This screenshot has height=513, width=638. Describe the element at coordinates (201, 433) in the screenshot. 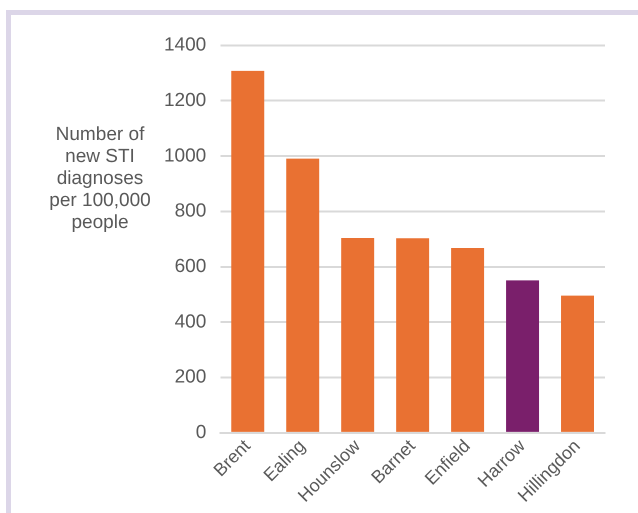

I see `y-tick-label: 0` at that location.